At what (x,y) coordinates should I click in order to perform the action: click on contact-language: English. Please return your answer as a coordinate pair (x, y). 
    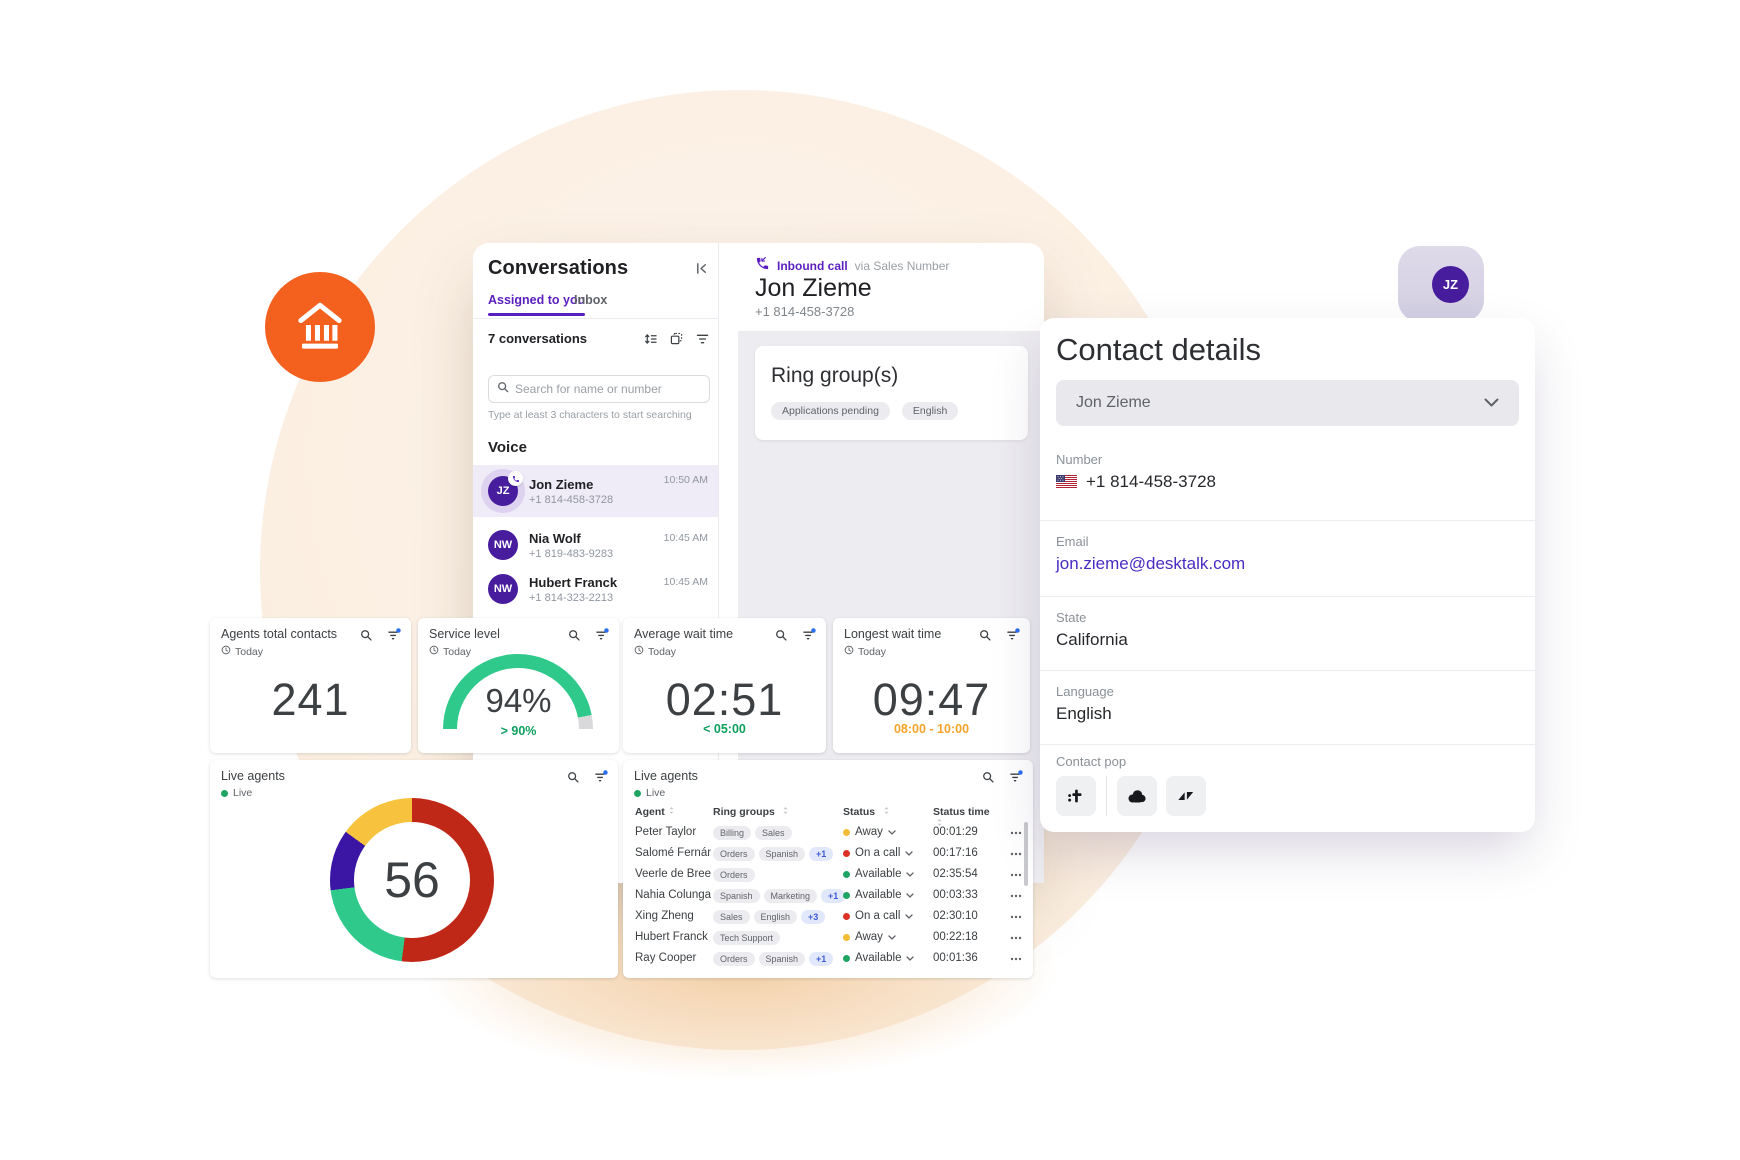
    Looking at the image, I should click on (1084, 713).